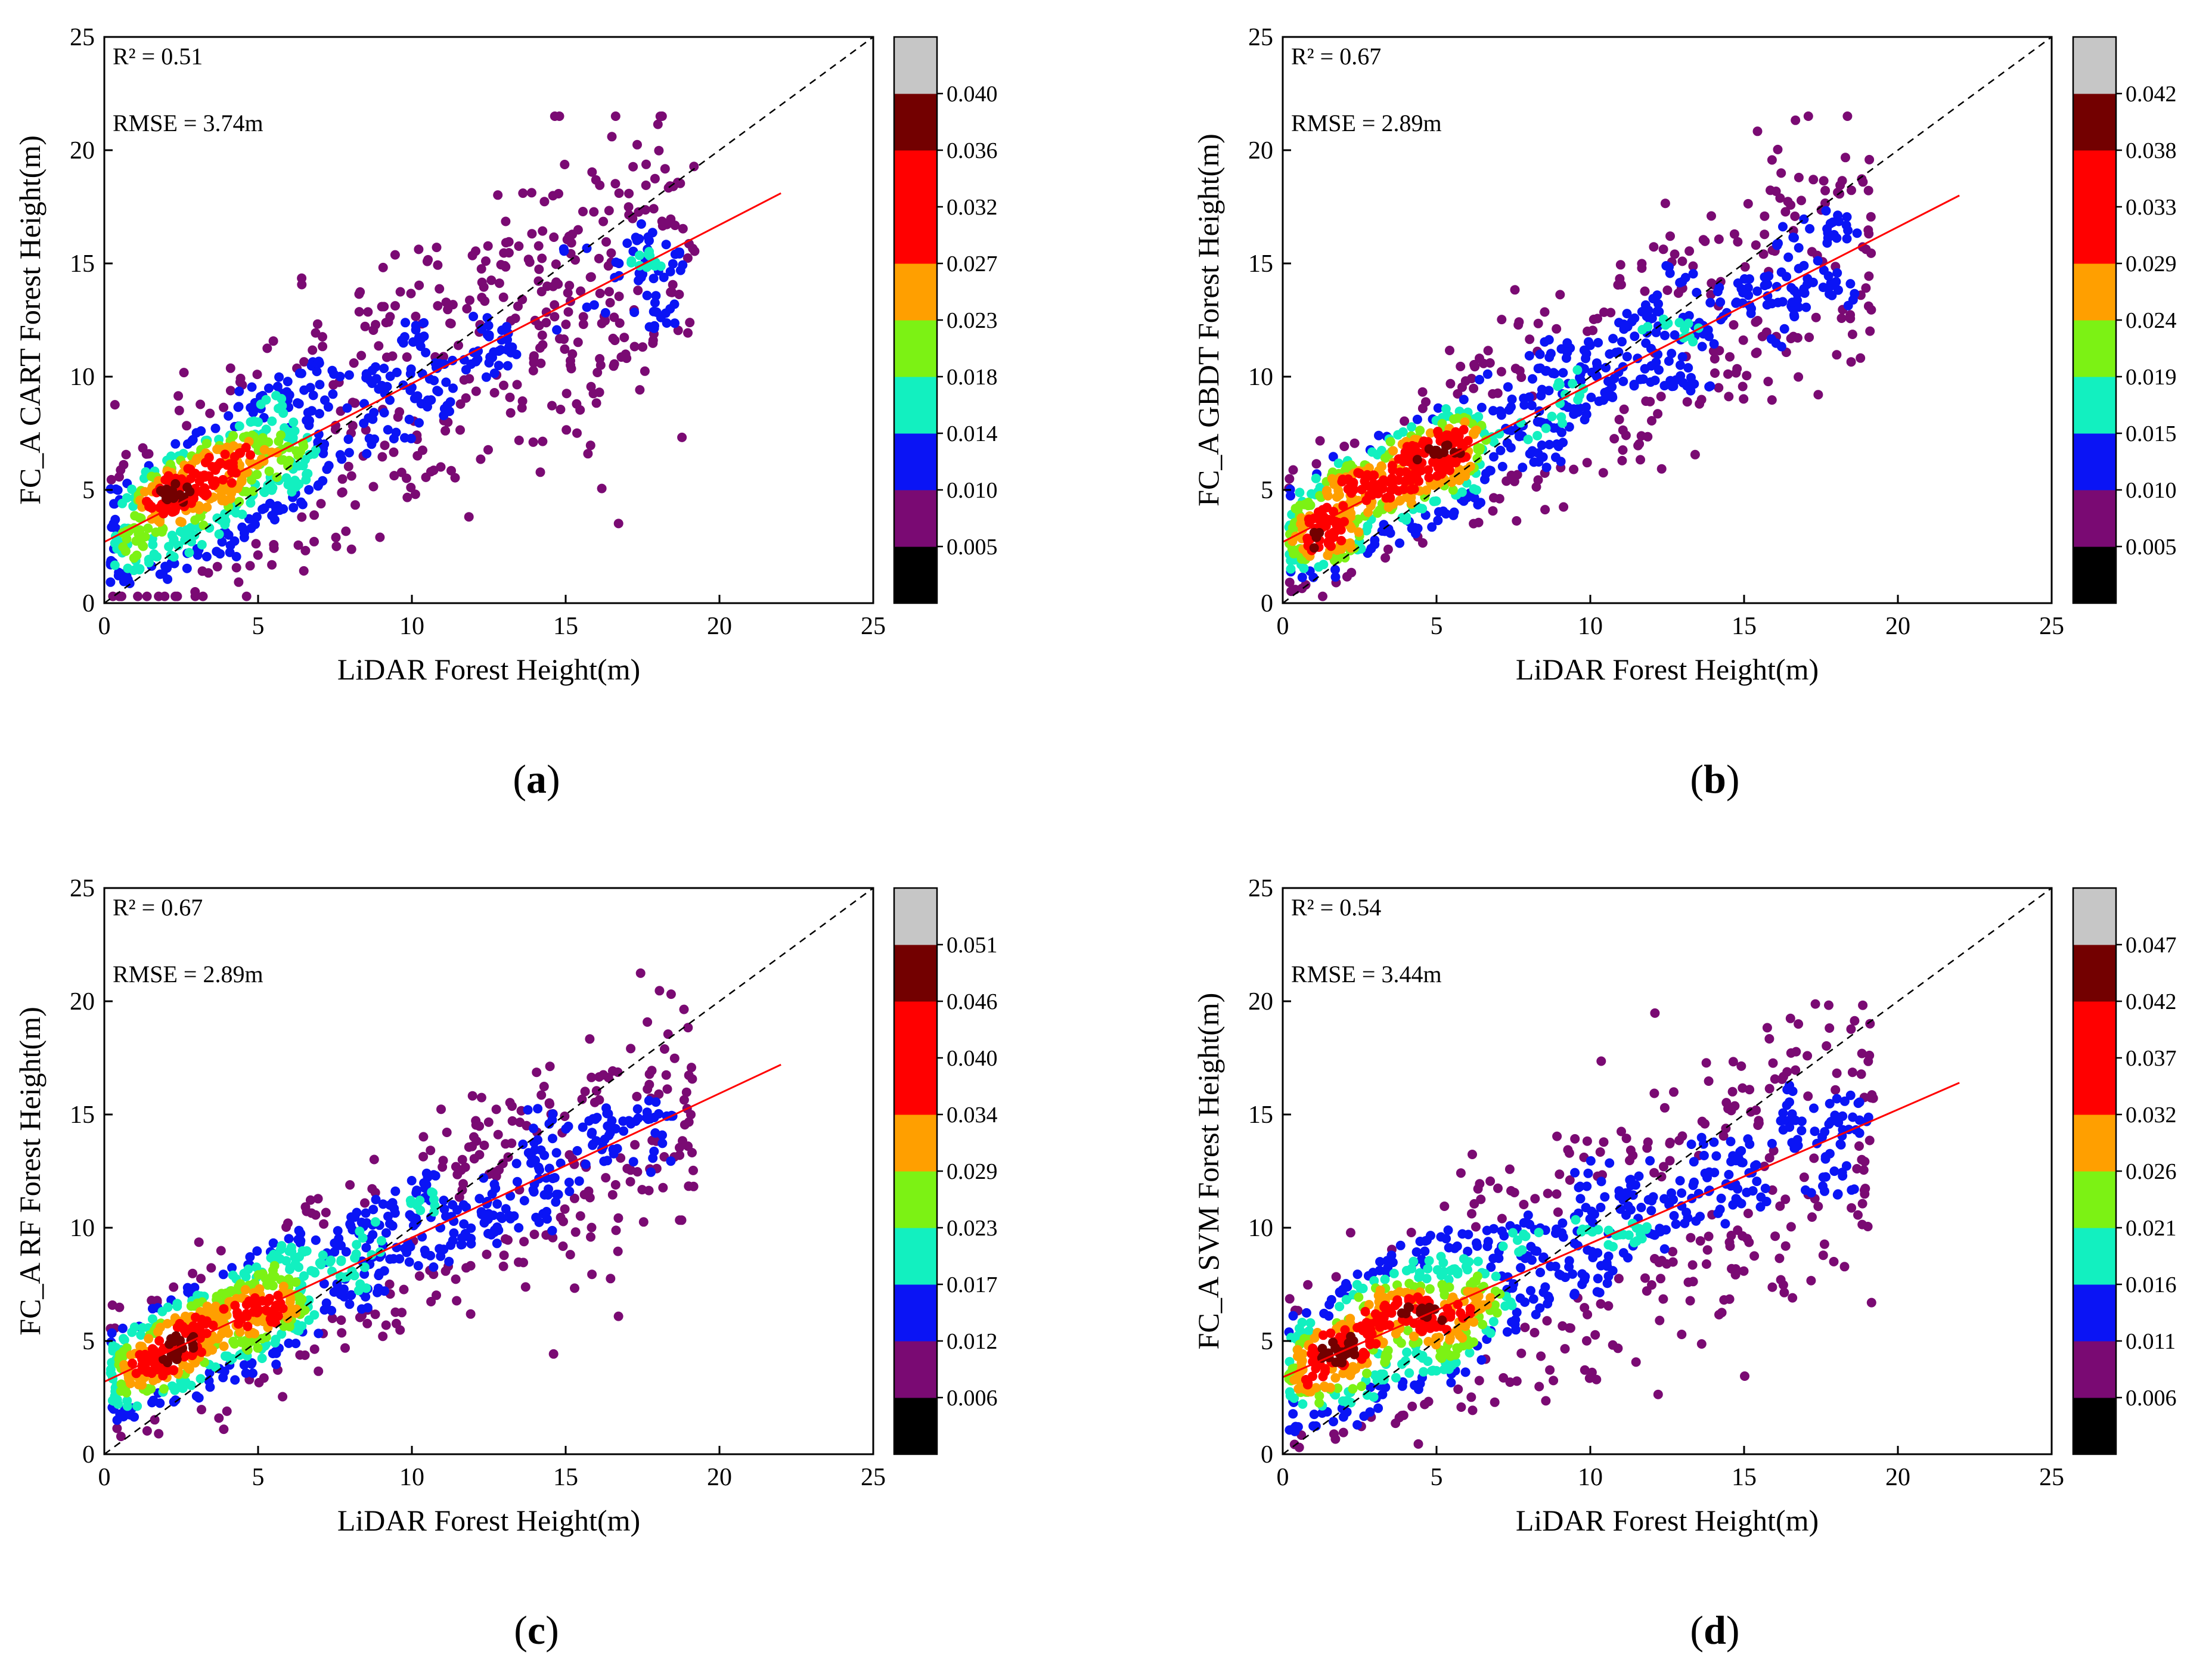 The width and height of the screenshot is (2212, 1664). Describe the element at coordinates (2151, 377) in the screenshot. I see `colorbar-tick-label: 0.019` at that location.